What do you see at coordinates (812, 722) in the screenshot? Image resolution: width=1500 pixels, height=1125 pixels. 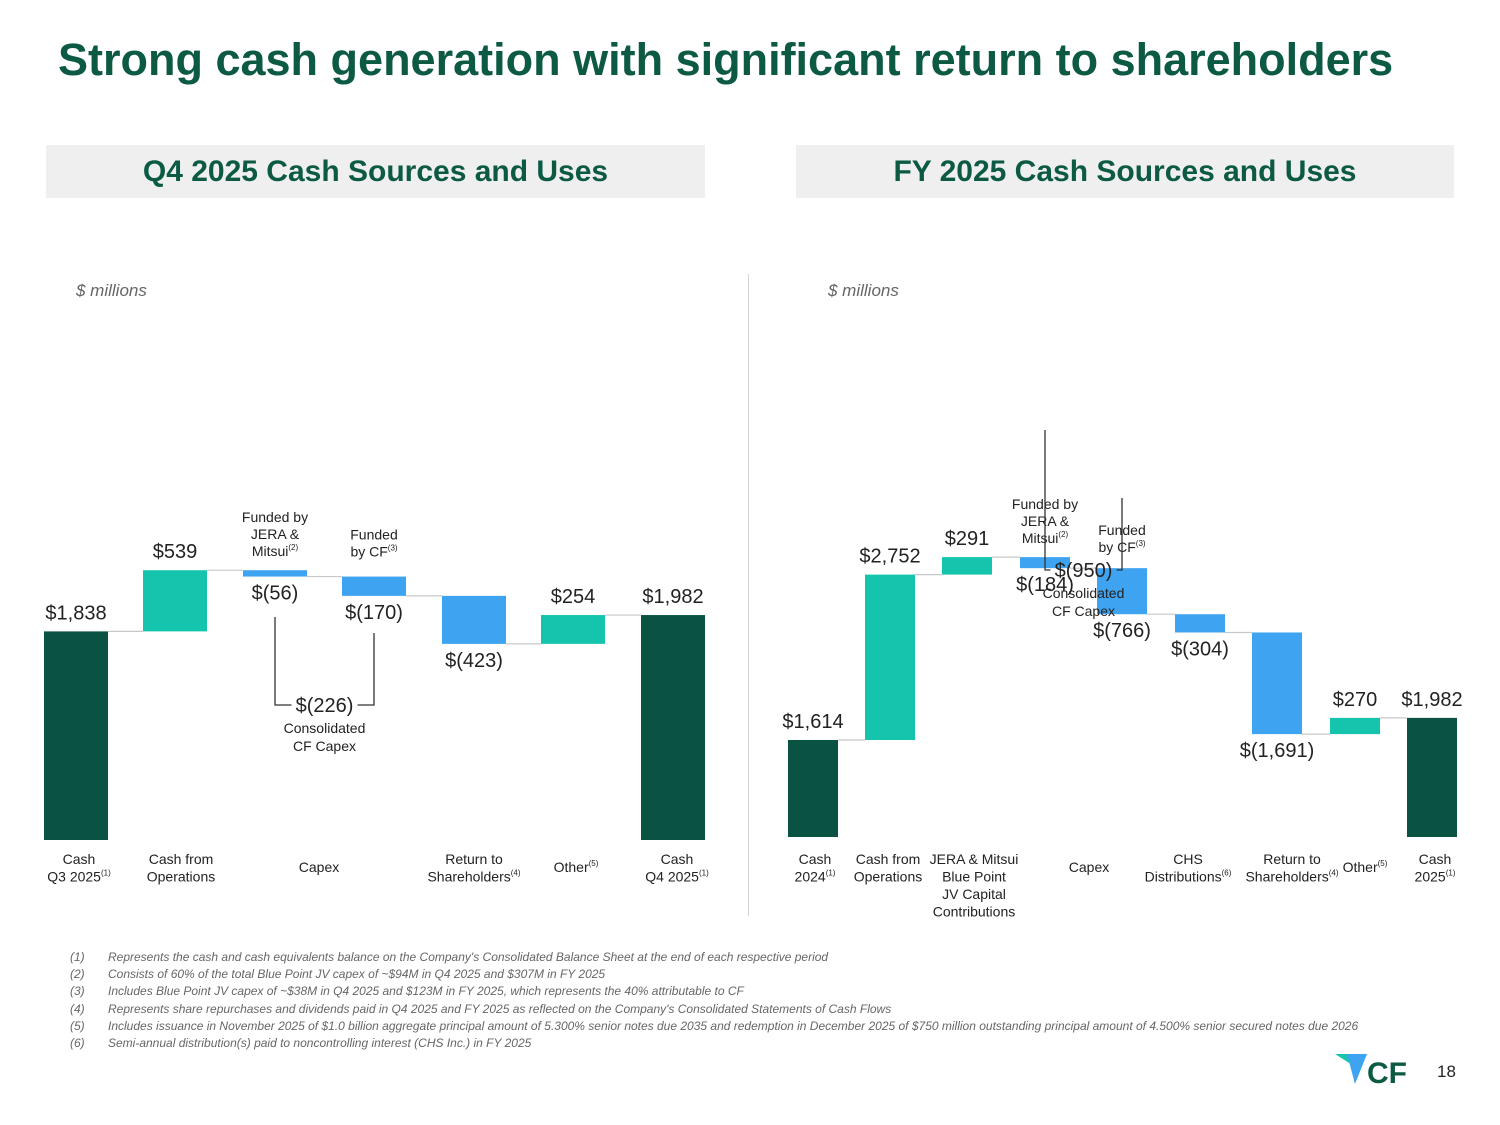 I see `data-label: $1,614` at bounding box center [812, 722].